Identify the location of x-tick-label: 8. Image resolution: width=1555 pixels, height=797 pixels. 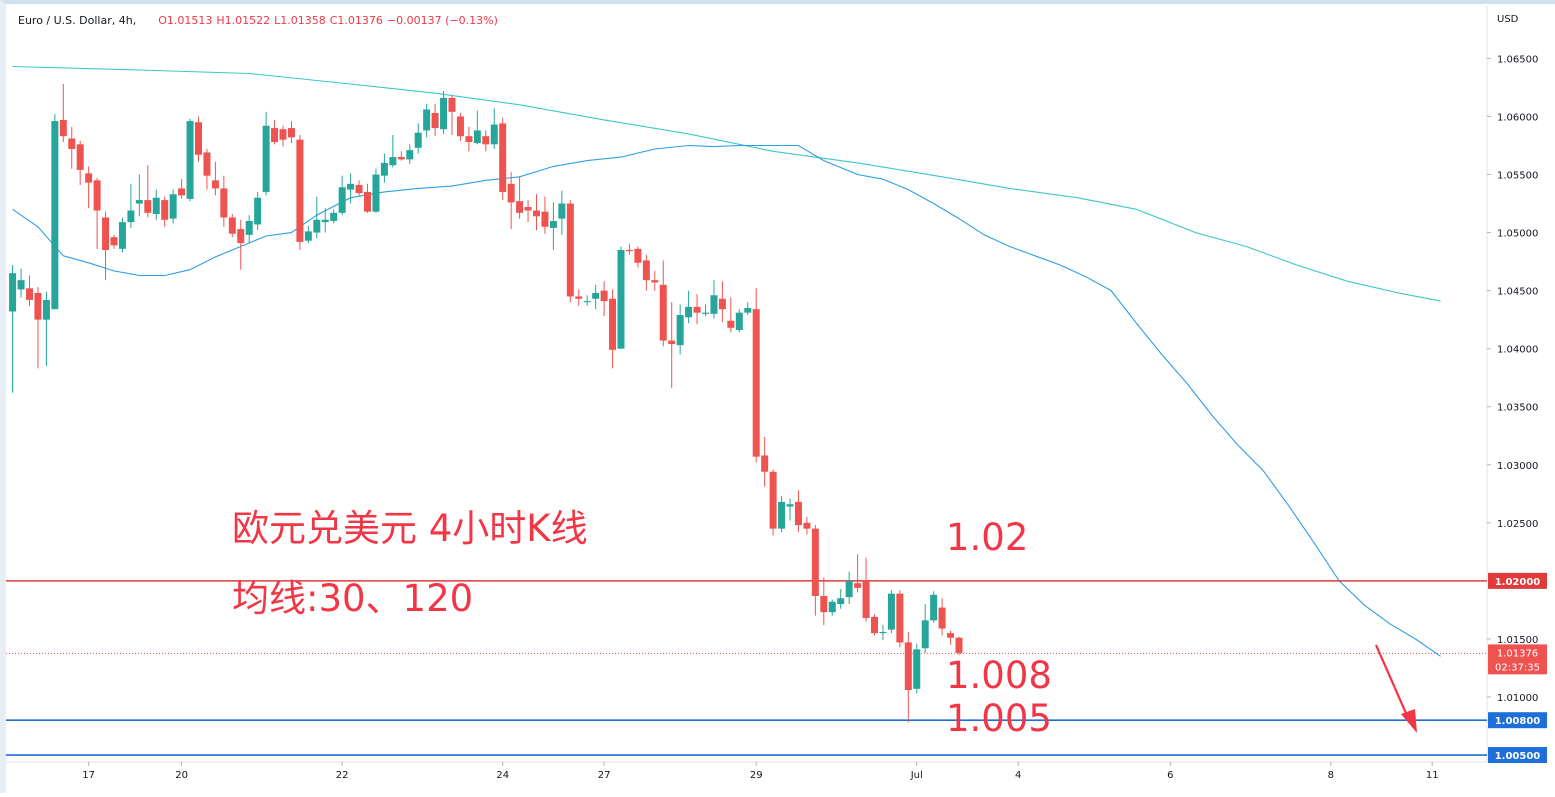
(1331, 775).